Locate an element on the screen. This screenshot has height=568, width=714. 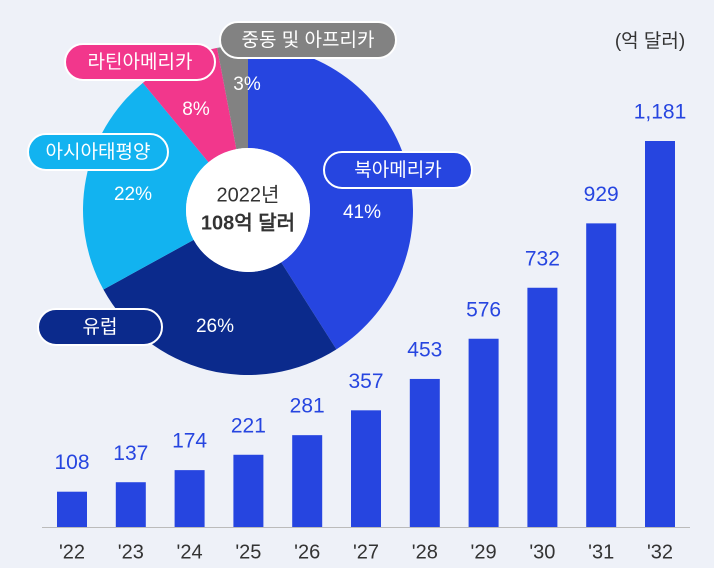
donut-hole is located at coordinates (248, 210).